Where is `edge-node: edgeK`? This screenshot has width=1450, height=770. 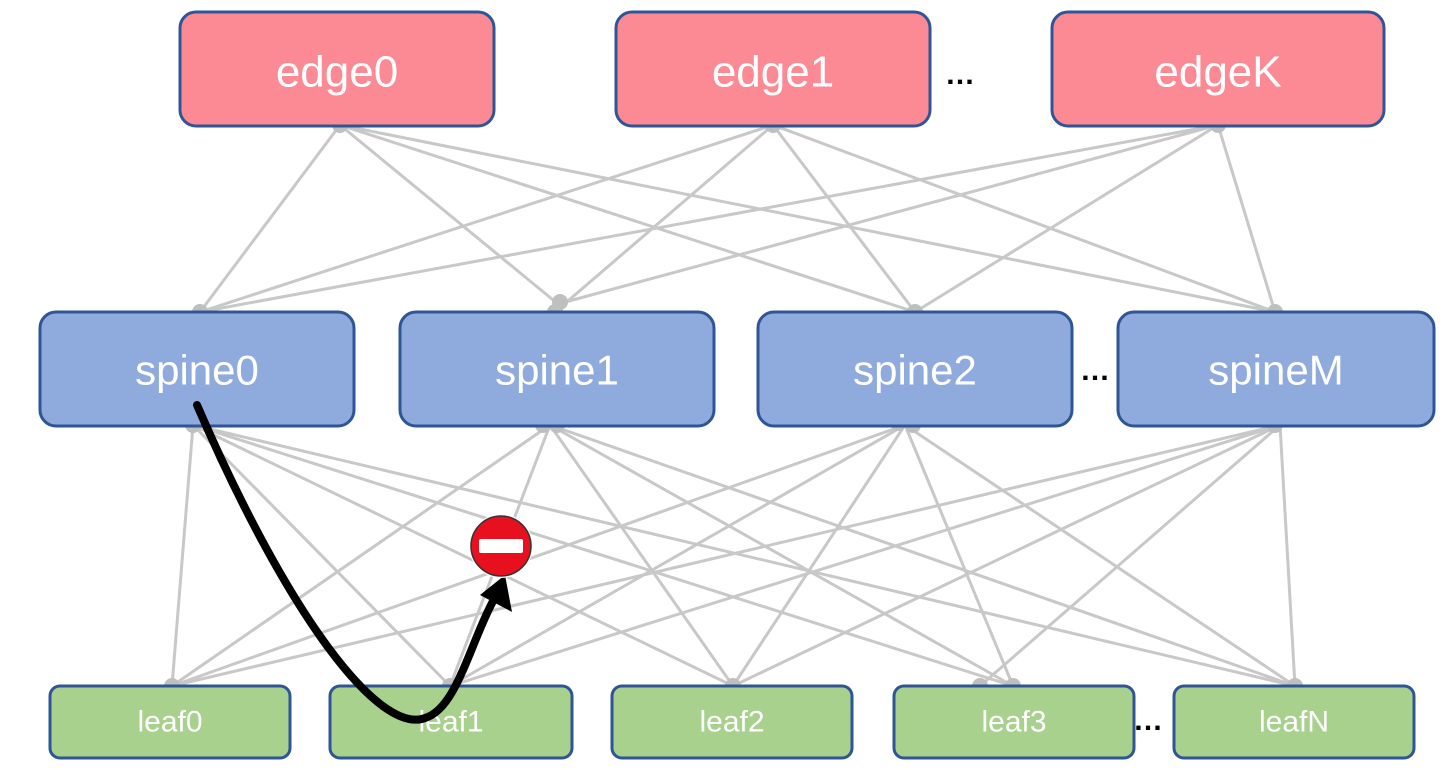
edge-node: edgeK is located at coordinates (1218, 69).